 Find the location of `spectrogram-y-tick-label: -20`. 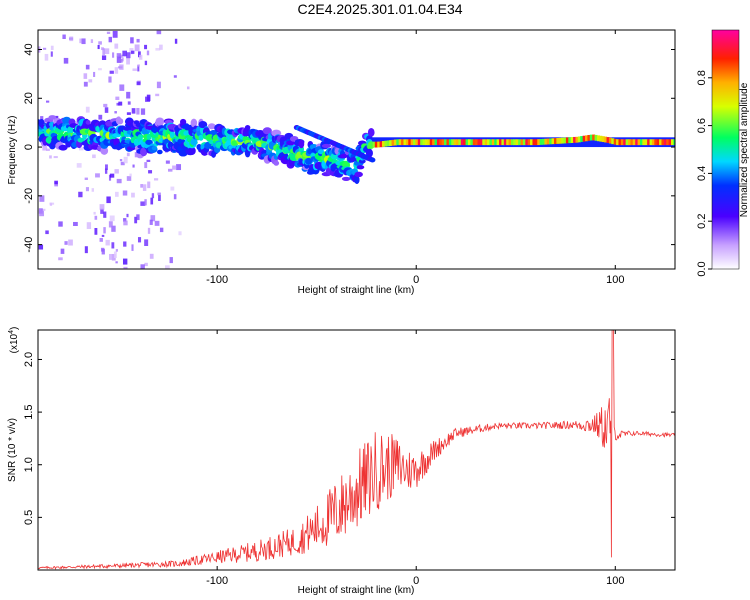

spectrogram-y-tick-label: -20 is located at coordinates (29, 196).